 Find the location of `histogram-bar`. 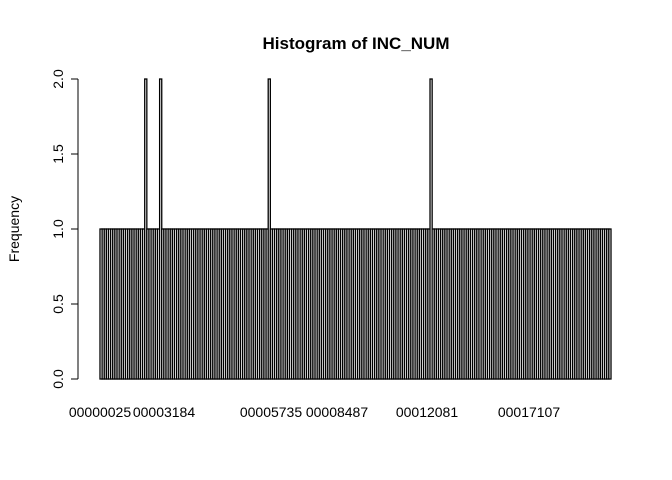

histogram-bar is located at coordinates (610, 304).